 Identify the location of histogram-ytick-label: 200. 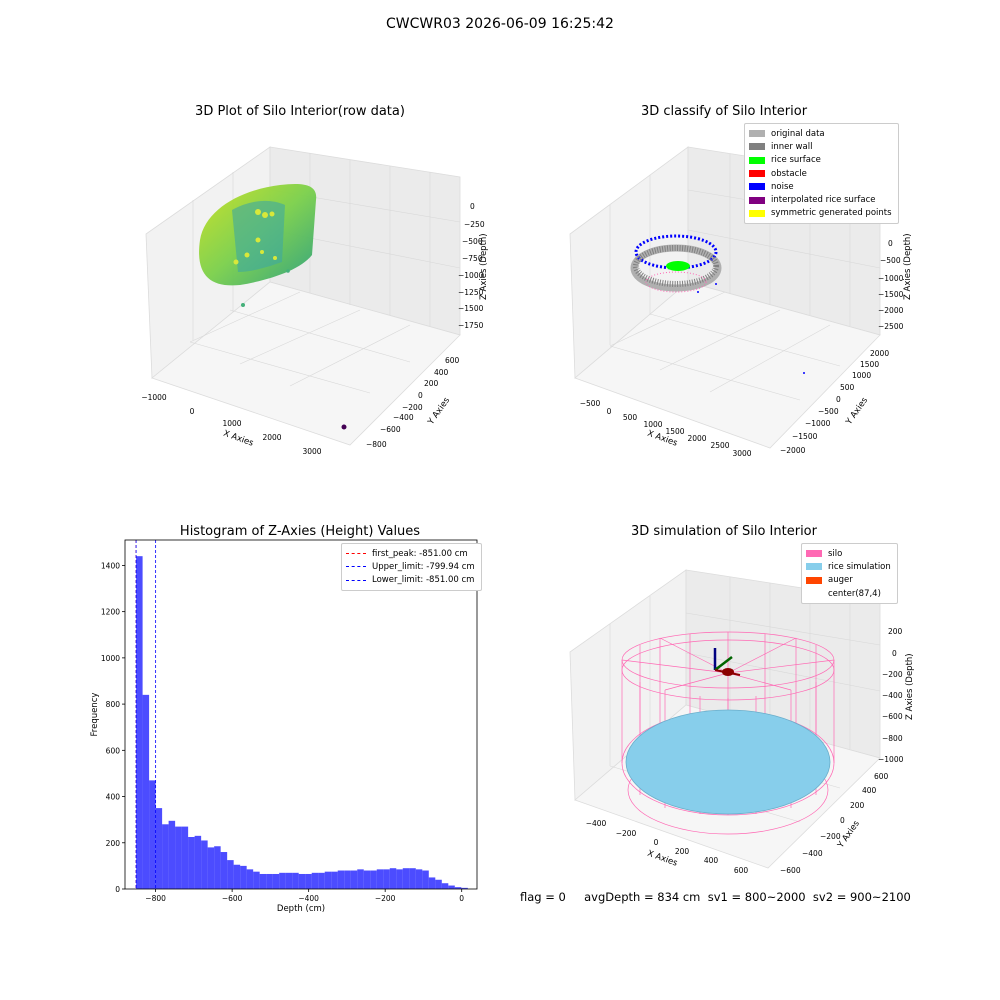
(113, 843).